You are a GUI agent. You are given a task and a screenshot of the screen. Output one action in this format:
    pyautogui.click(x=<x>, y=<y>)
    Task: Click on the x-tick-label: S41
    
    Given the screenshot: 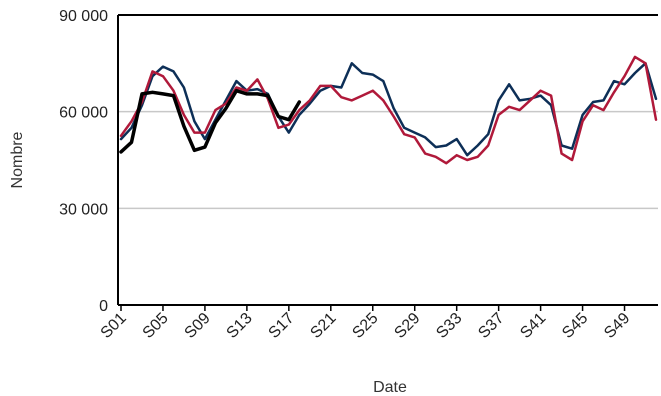 What is the action you would take?
    pyautogui.click(x=533, y=326)
    